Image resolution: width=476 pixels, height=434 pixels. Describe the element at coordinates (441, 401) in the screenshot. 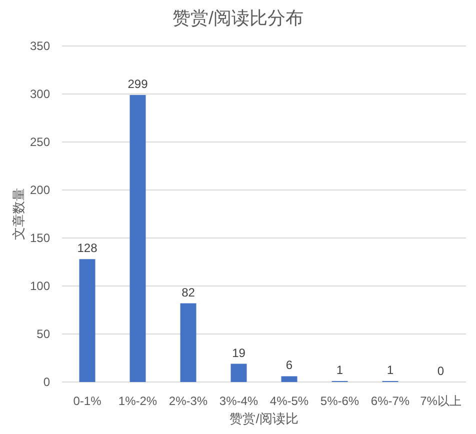

I see `x-tick-label: 7%以上` at that location.